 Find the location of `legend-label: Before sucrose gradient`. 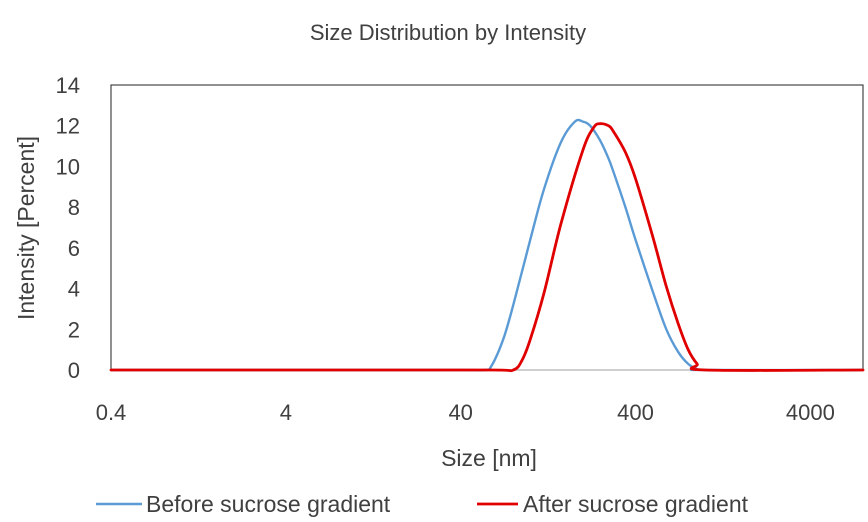

legend-label: Before sucrose gradient is located at coordinates (268, 504).